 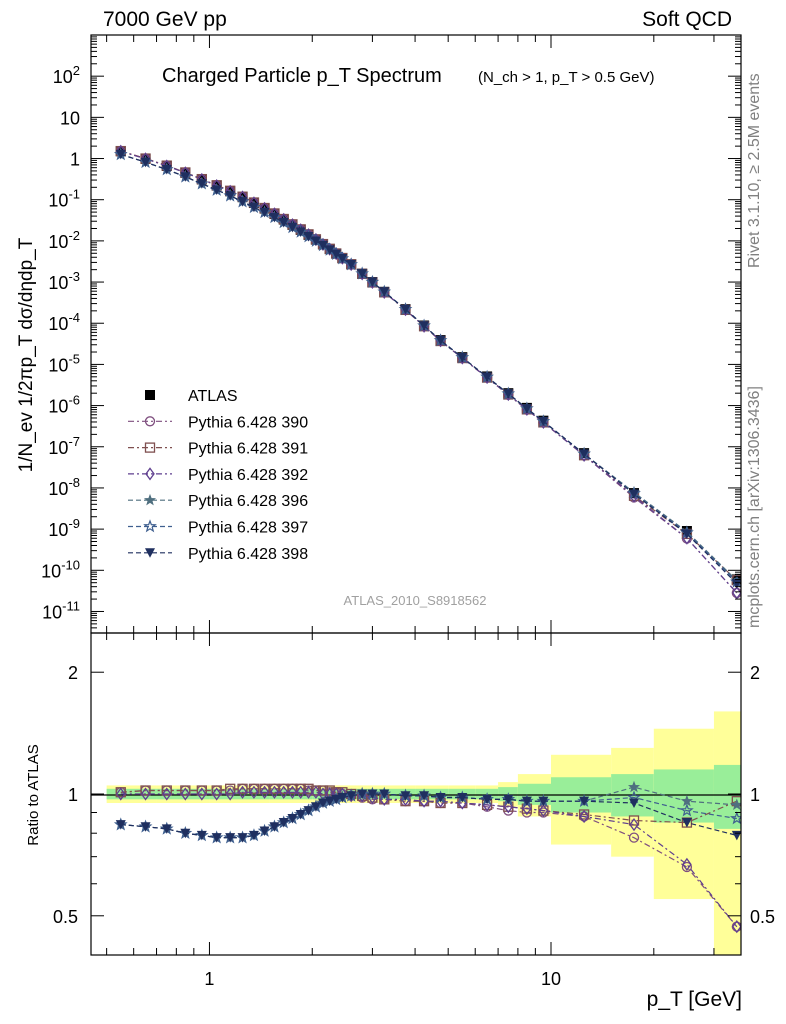 What do you see at coordinates (64, 322) in the screenshot?
I see `main-y-tick-label: 10⁻⁴` at bounding box center [64, 322].